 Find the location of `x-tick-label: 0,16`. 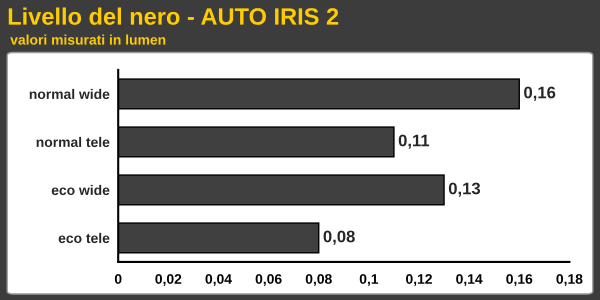

x-tick-label: 0,16 is located at coordinates (519, 280).